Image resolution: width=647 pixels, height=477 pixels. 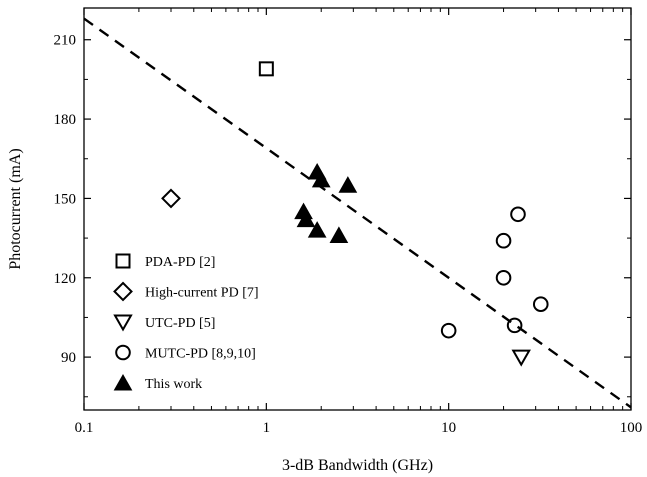 What do you see at coordinates (180, 323) in the screenshot?
I see `legend-label: UTC-PD [5]` at bounding box center [180, 323].